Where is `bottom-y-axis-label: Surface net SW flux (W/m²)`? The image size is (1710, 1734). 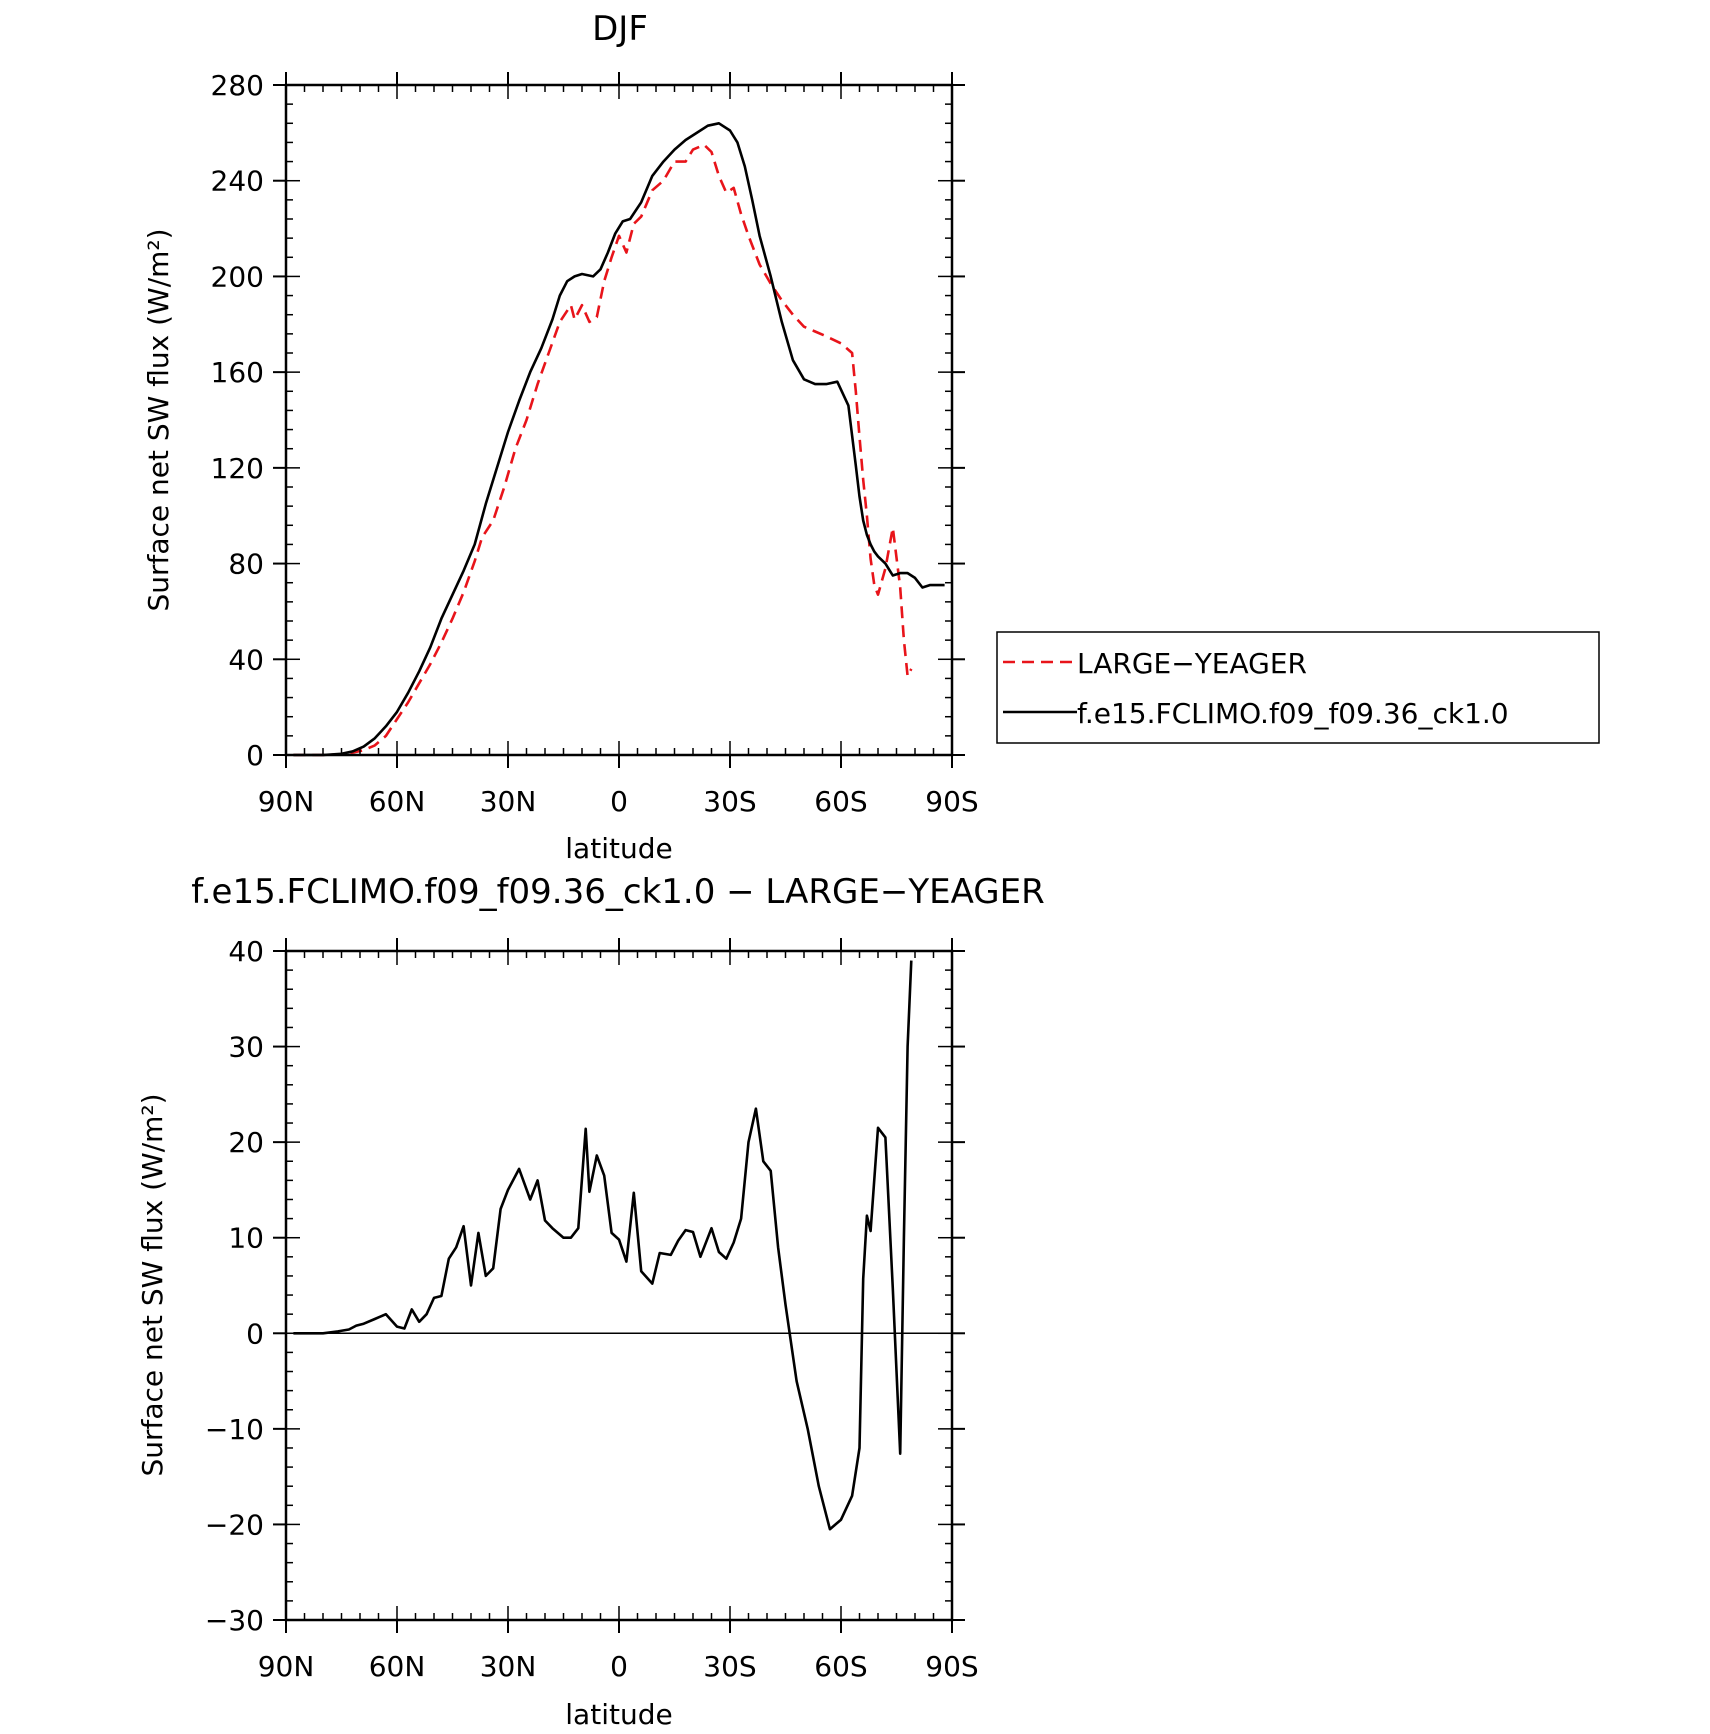 bottom-y-axis-label: Surface net SW flux (W/m²) is located at coordinates (152, 1284).